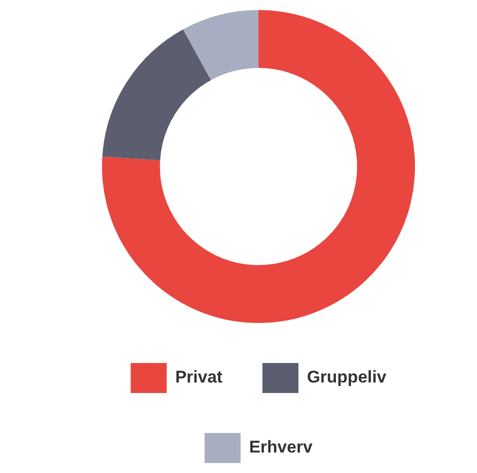 This screenshot has height=473, width=477. What do you see at coordinates (346, 377) in the screenshot?
I see `legend-label: Gruppeliv` at bounding box center [346, 377].